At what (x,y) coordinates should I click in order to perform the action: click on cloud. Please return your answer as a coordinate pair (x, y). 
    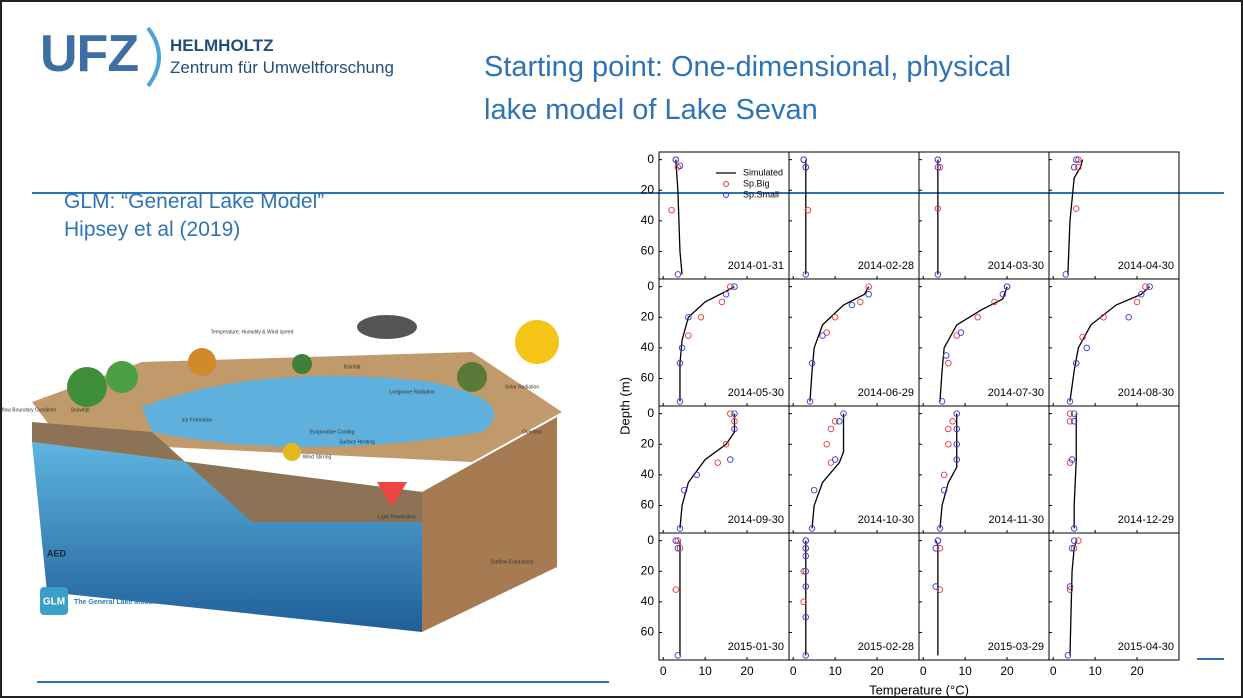
    Looking at the image, I should click on (387, 327).